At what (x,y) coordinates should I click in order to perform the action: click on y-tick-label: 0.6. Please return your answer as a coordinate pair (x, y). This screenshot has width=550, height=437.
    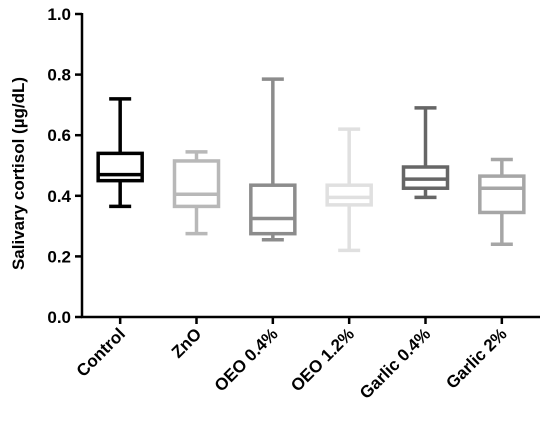
    Looking at the image, I should click on (59, 135).